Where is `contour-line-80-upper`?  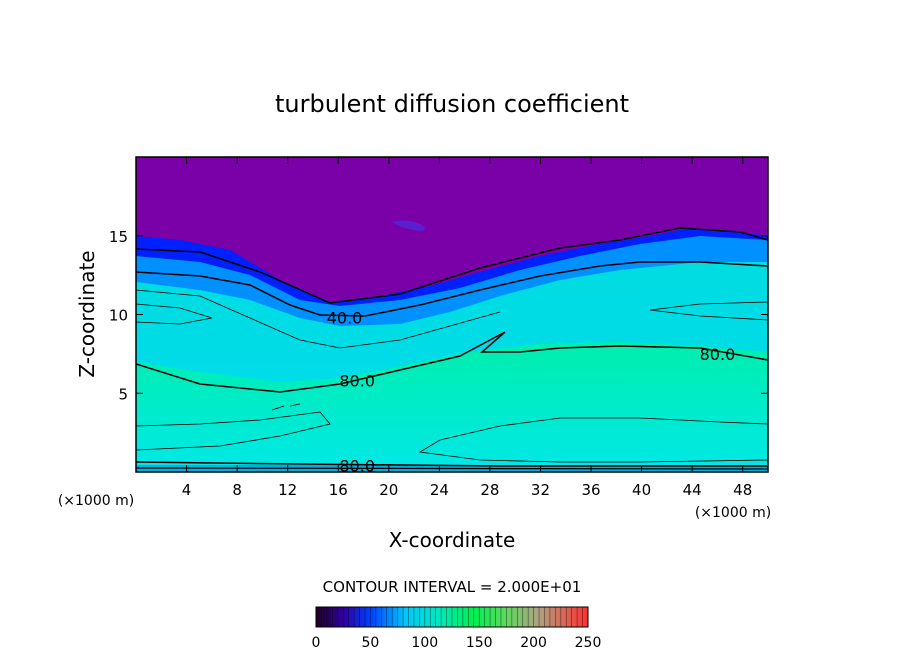 contour-line-80-upper is located at coordinates (452, 362).